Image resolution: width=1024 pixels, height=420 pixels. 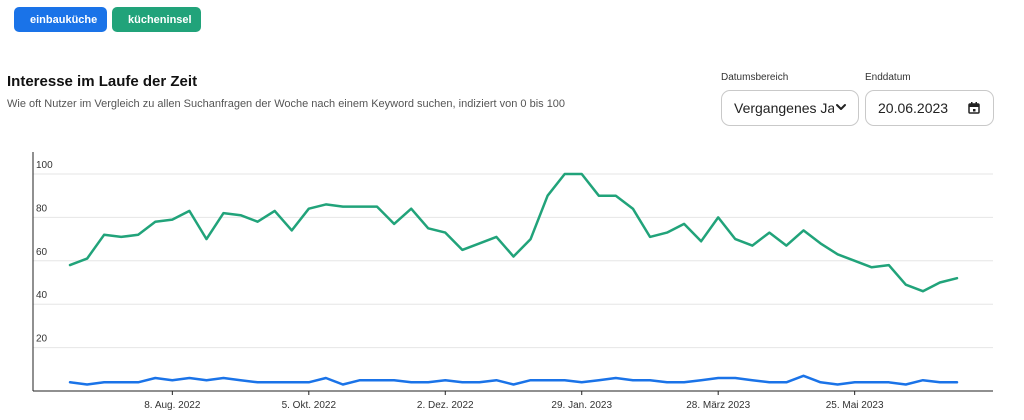 What do you see at coordinates (309, 405) in the screenshot?
I see `x-tick-label: 5. Okt. 2022` at bounding box center [309, 405].